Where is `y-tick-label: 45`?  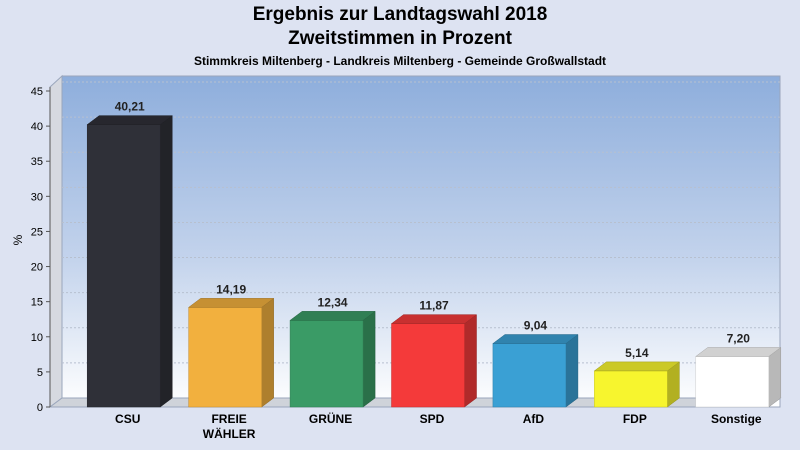 y-tick-label: 45 is located at coordinates (37, 92).